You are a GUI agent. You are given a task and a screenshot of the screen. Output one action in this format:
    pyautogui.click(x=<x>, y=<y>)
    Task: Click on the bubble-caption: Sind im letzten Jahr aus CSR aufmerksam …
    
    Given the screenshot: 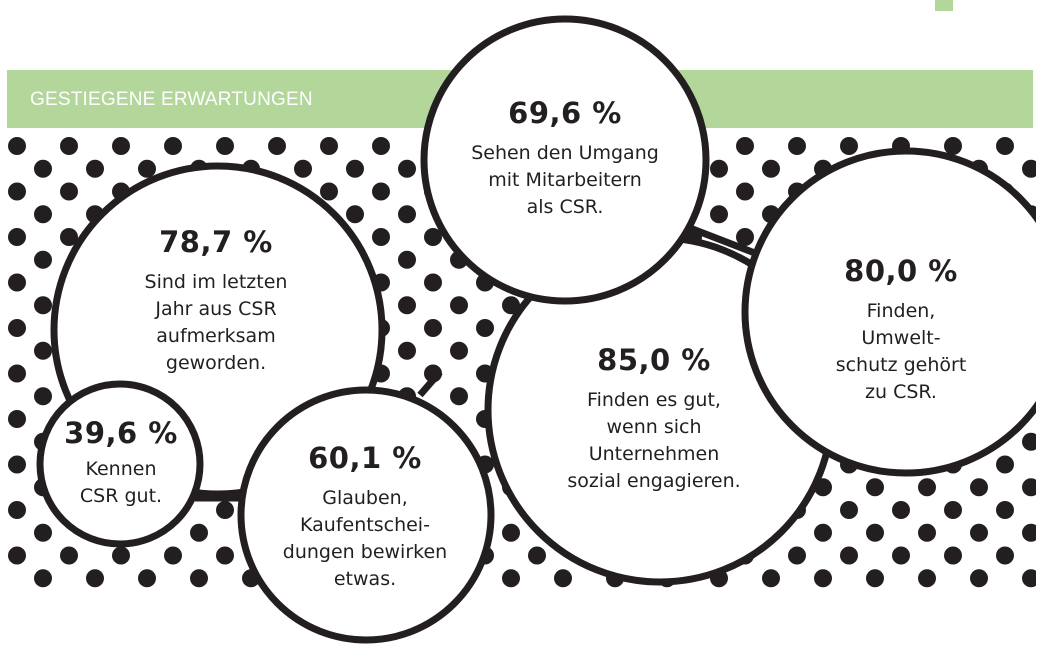 What is the action you would take?
    pyautogui.click(x=216, y=322)
    